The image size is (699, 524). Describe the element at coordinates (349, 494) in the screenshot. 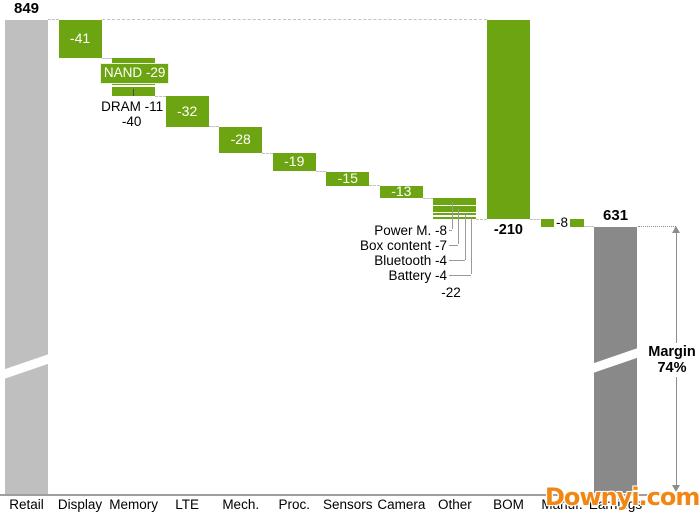

I see `axis-baseline` at that location.